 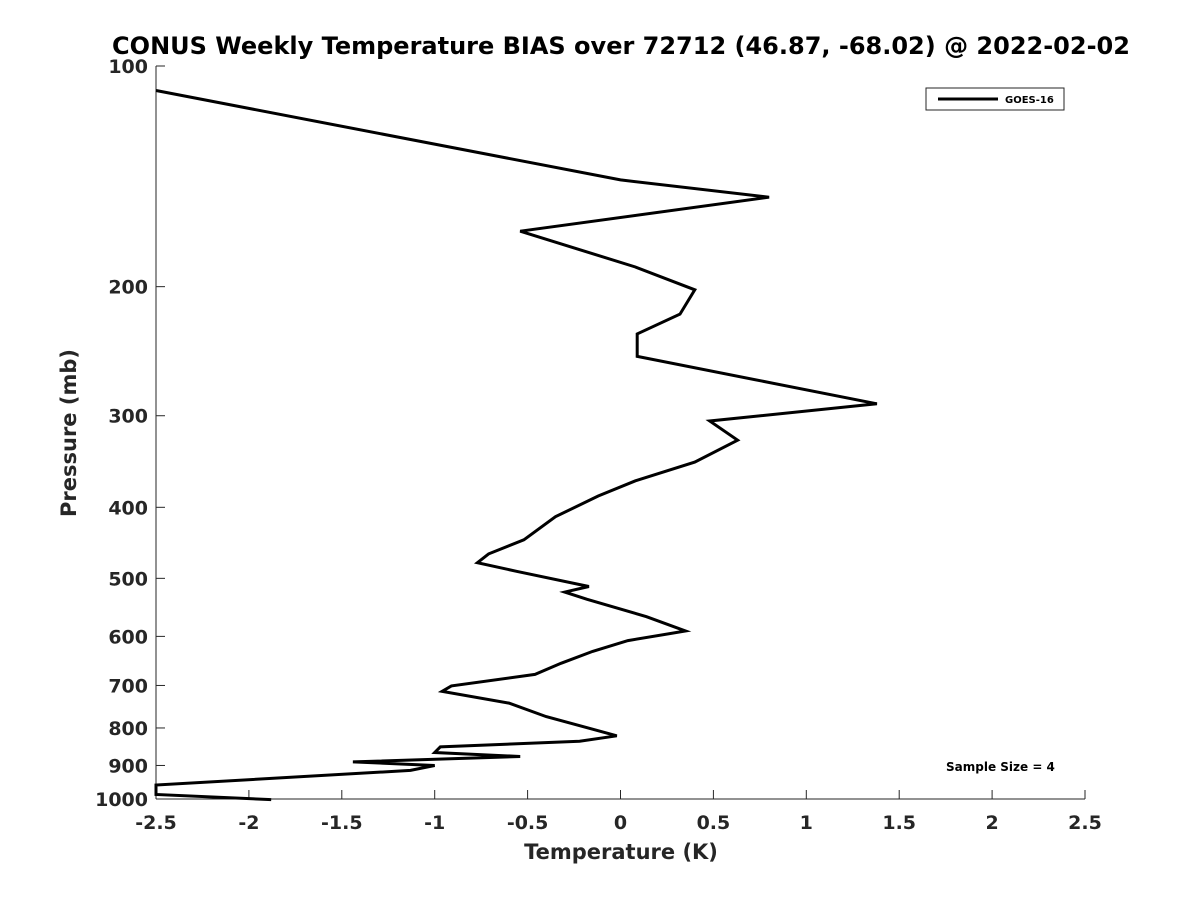 What do you see at coordinates (1000, 767) in the screenshot?
I see `sample-size-annotation: Sample Size = 4` at bounding box center [1000, 767].